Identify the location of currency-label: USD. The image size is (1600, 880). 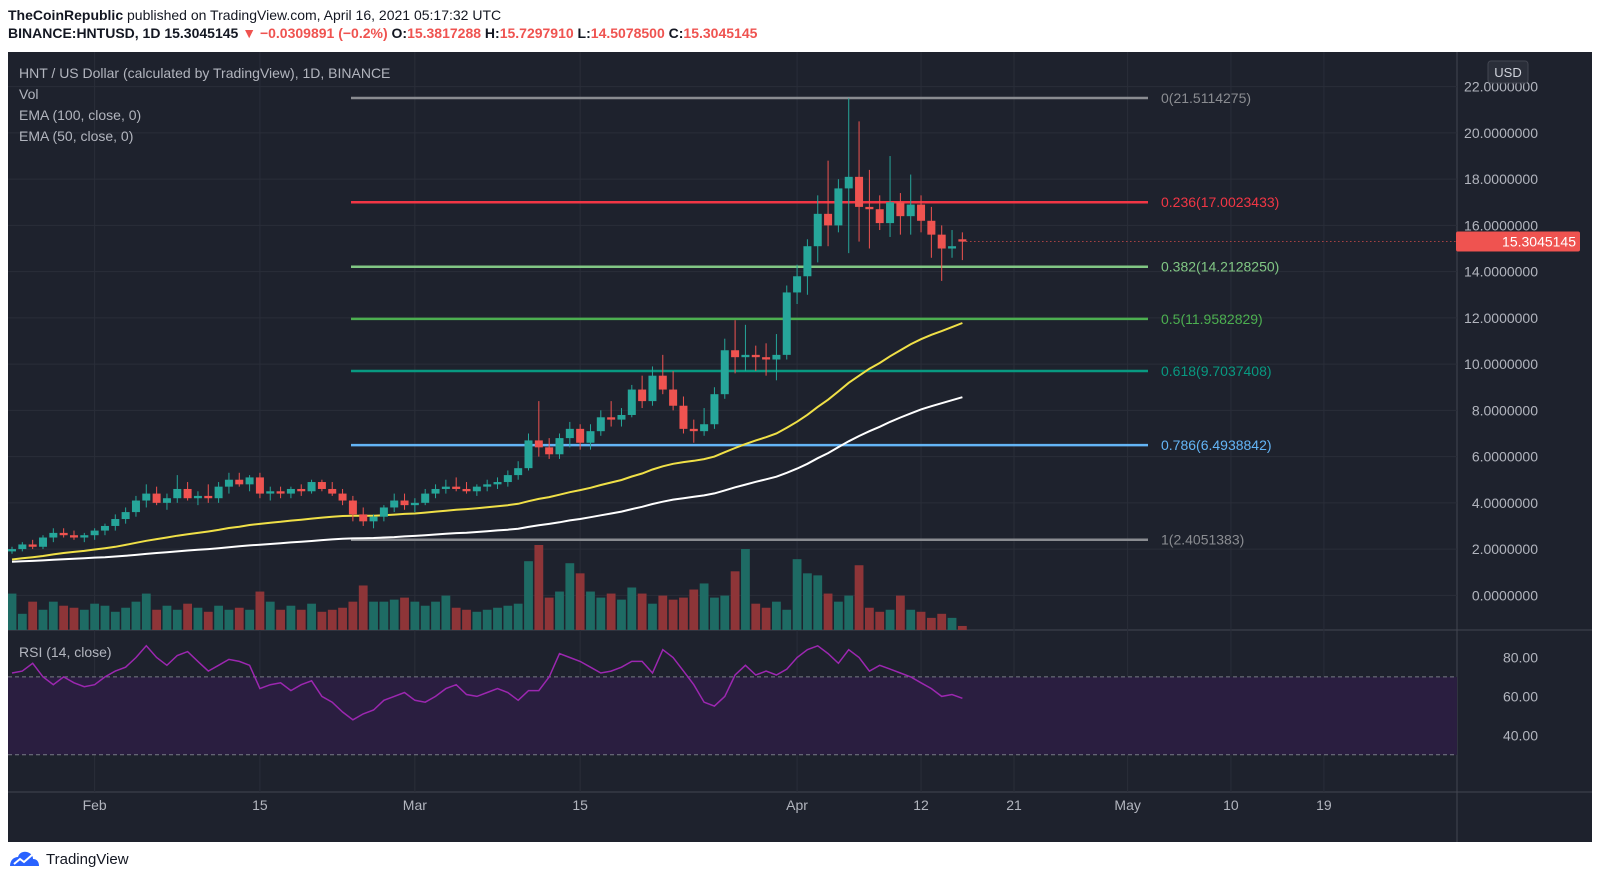
(1507, 72).